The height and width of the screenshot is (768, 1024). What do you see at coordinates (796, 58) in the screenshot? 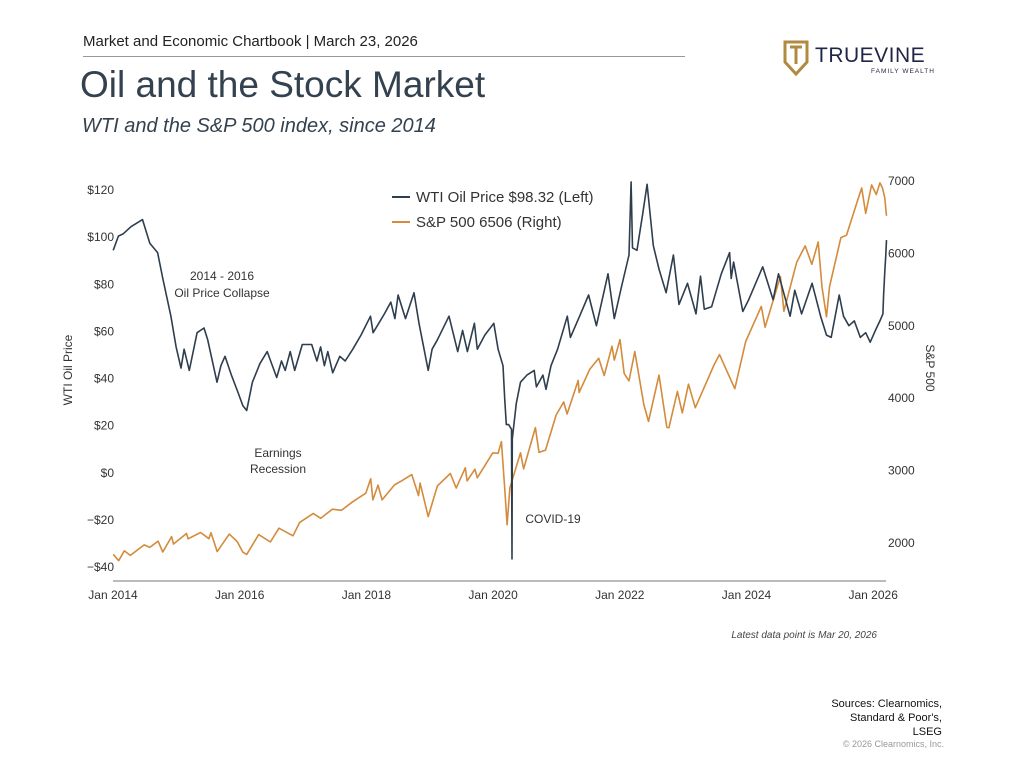
I see `shield-icon` at bounding box center [796, 58].